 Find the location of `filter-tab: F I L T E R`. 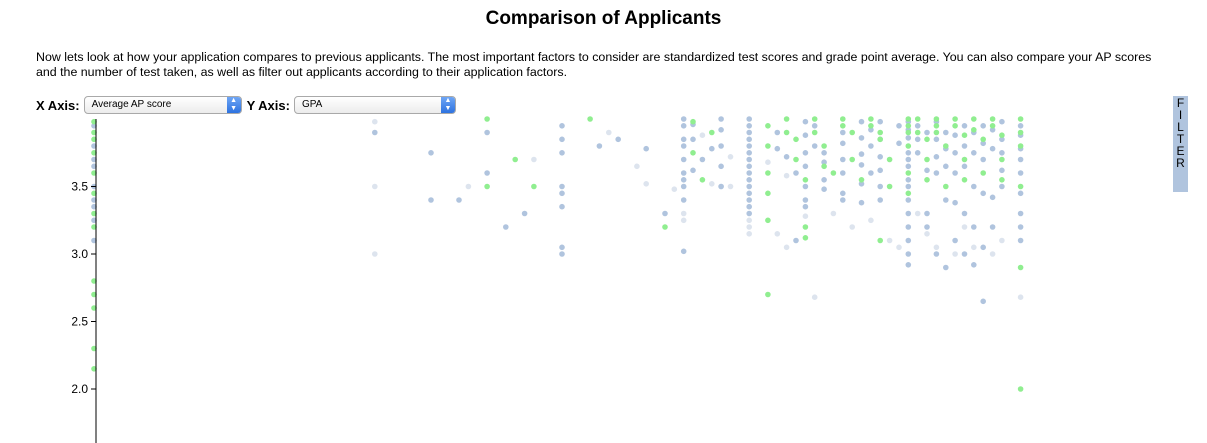

filter-tab: F I L T E R is located at coordinates (1180, 144).